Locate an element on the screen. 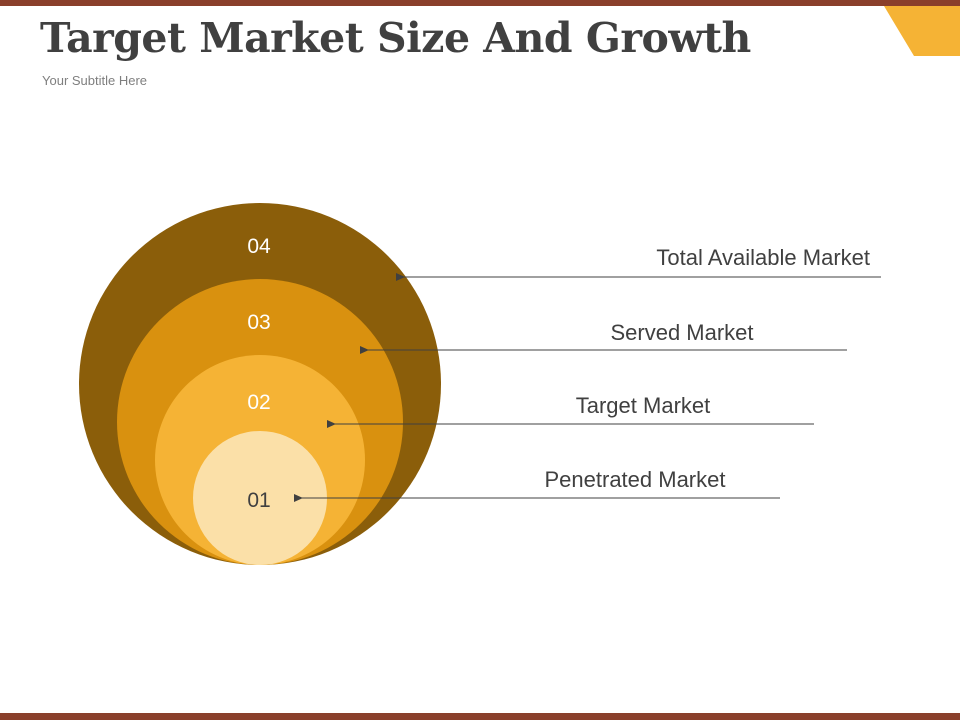 This screenshot has width=960, height=720. ring-number-01: 01 is located at coordinates (258, 500).